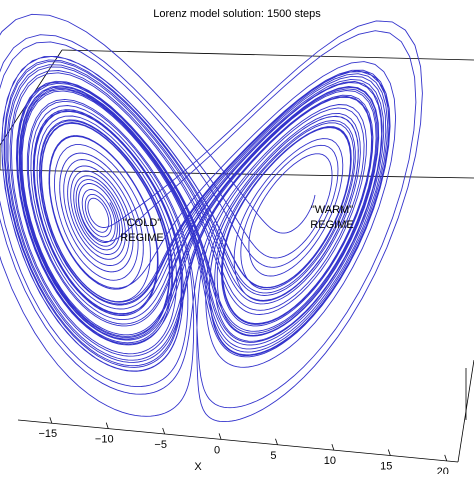  What do you see at coordinates (48, 434) in the screenshot?
I see `x-tick-label: −15` at bounding box center [48, 434].